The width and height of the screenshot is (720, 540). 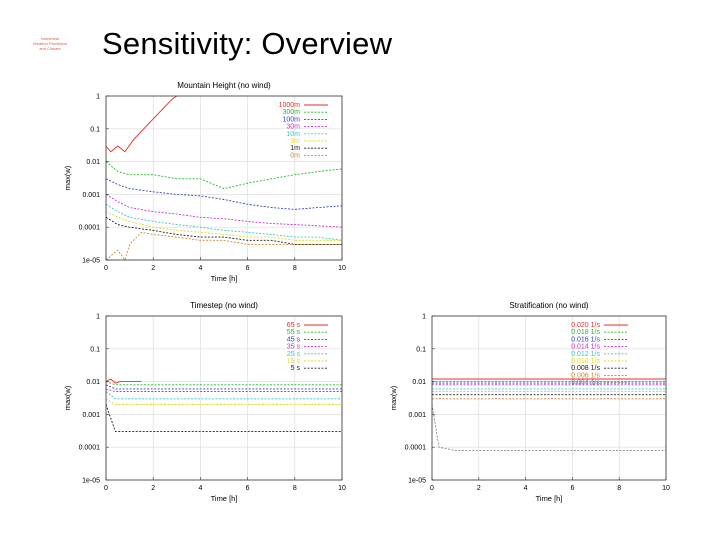 I want to click on legend-label: 15 s, so click(x=294, y=361).